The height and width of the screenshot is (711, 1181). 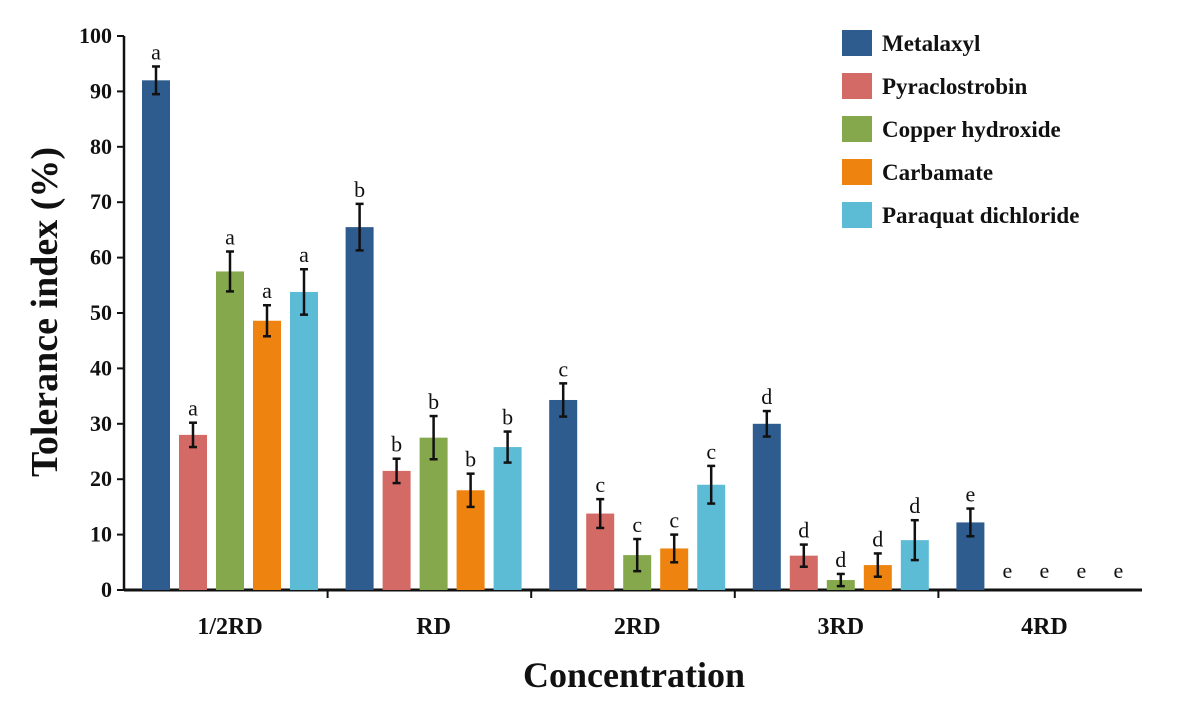 What do you see at coordinates (106, 589) in the screenshot?
I see `y-tick-label: 0` at bounding box center [106, 589].